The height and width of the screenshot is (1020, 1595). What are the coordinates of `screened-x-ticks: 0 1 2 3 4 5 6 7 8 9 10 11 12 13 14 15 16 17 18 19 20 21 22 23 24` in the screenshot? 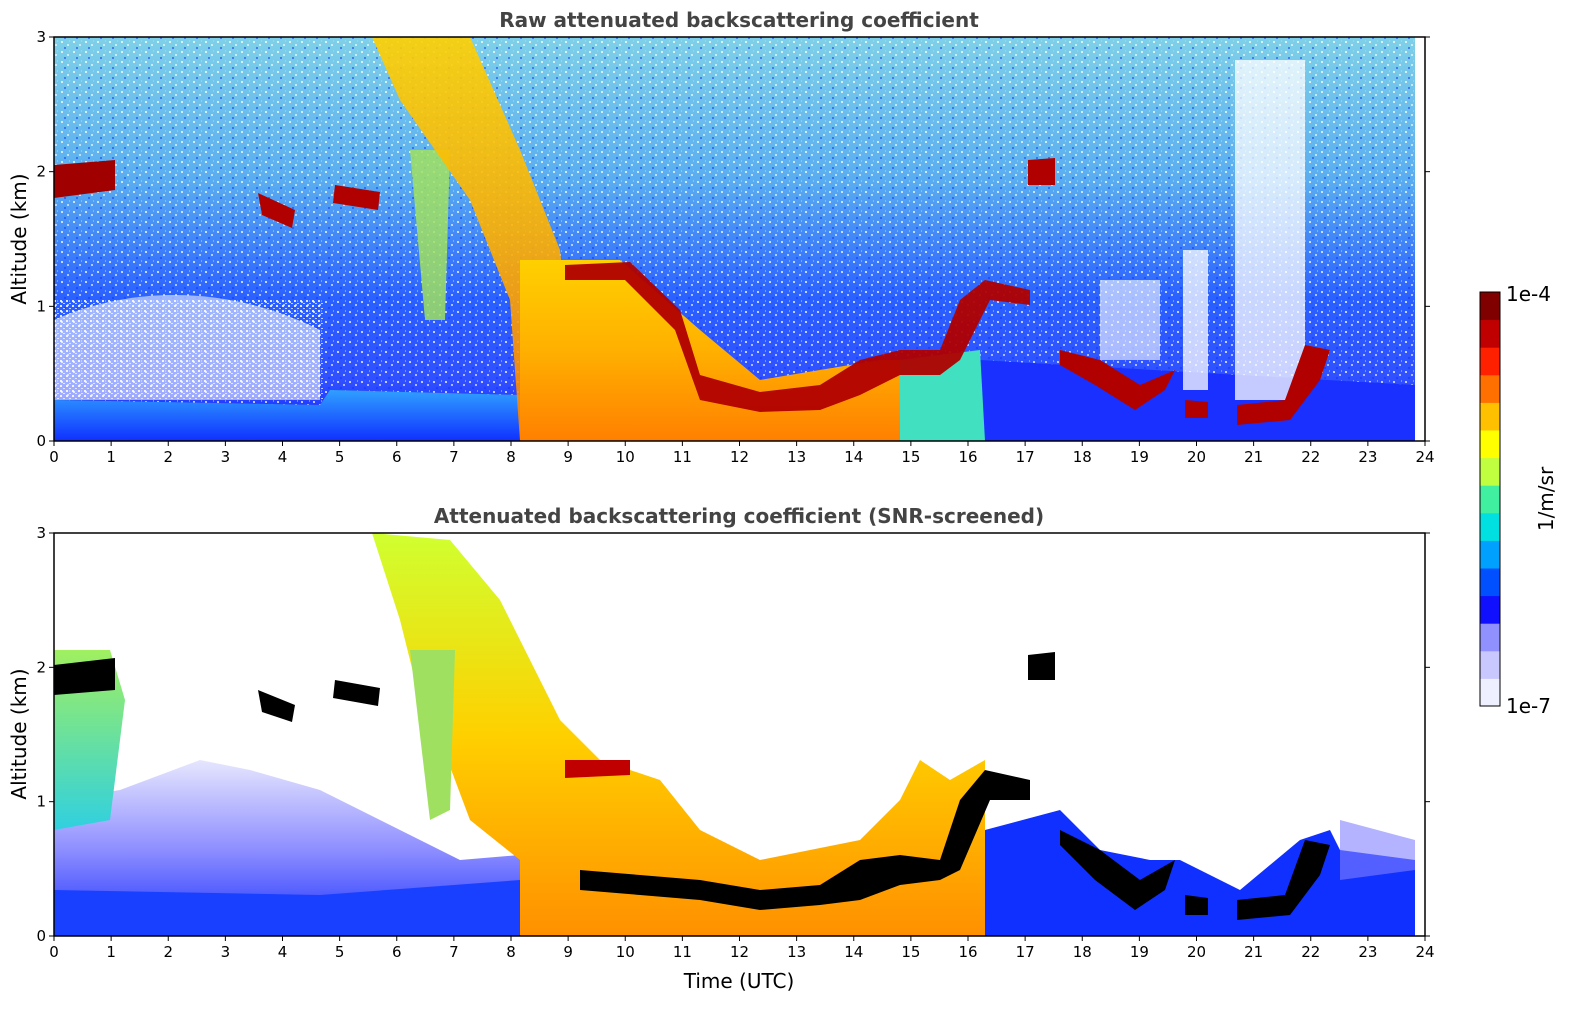 It's located at (742, 948).